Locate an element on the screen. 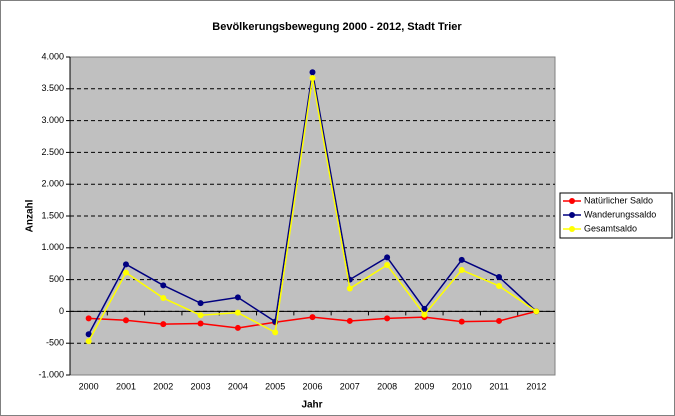  x-tick-label: 2009 is located at coordinates (424, 386).